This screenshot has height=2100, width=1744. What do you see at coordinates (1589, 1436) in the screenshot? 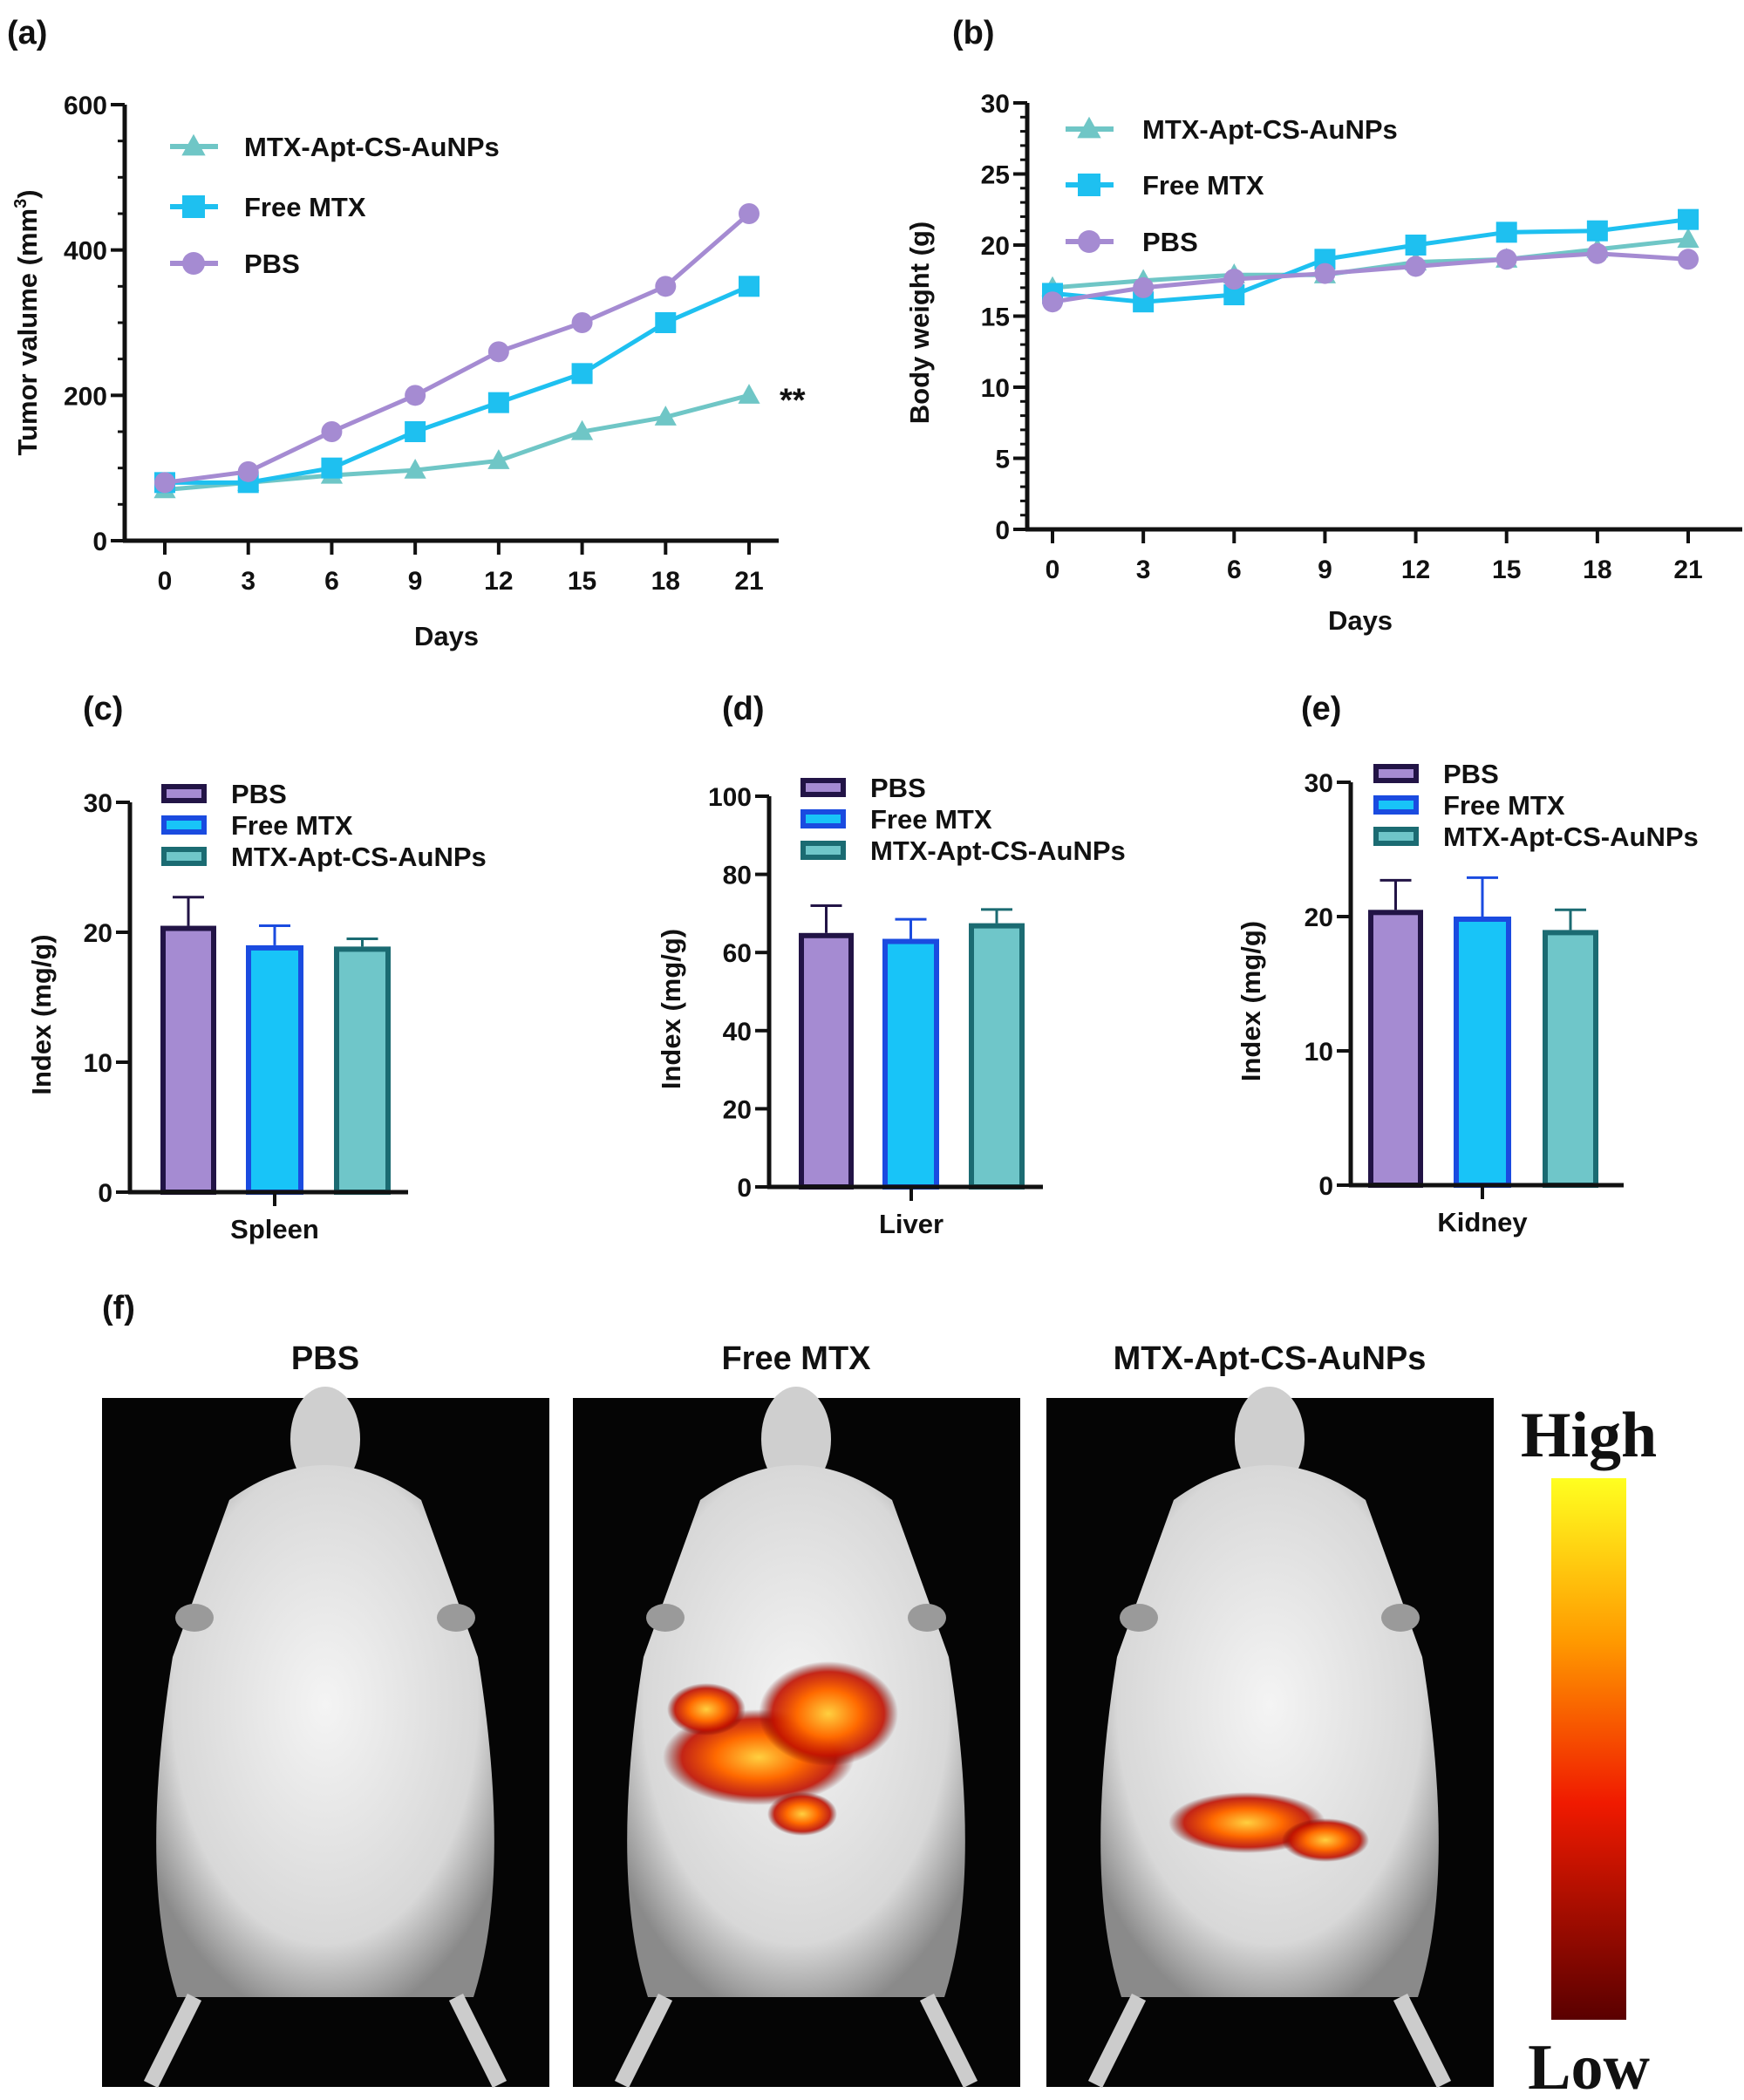
I see `colorbar-high-label: High` at bounding box center [1589, 1436].